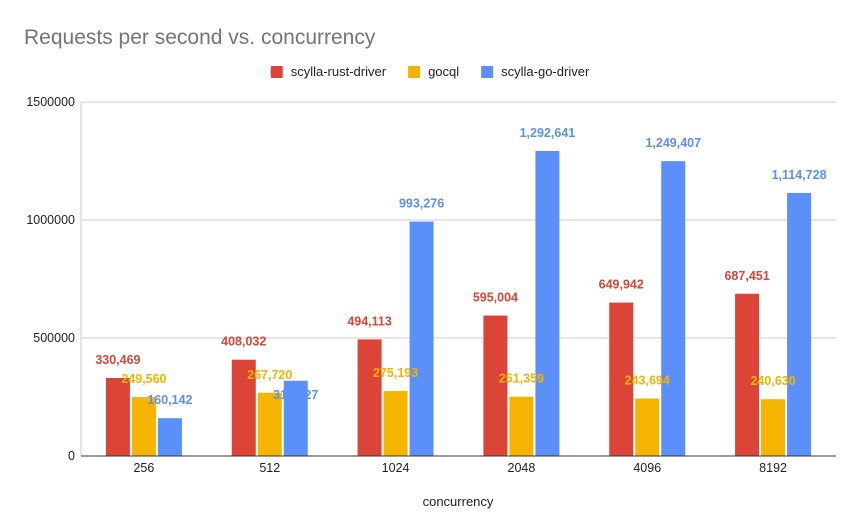 This screenshot has height=527, width=860. What do you see at coordinates (421, 204) in the screenshot?
I see `data-label-scylla-go-driver-1024: 993,276` at bounding box center [421, 204].